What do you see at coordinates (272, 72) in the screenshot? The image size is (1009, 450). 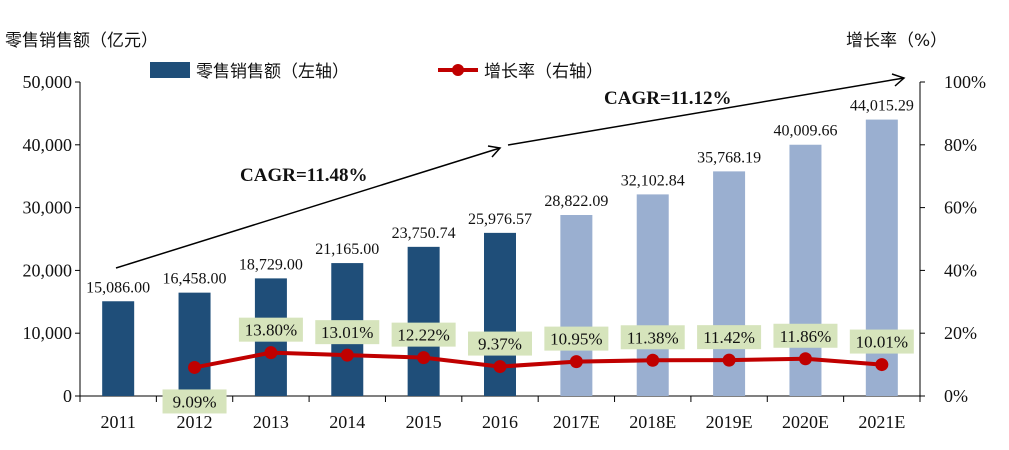 I see `legend-bar-label: 零售销售额（左轴）` at bounding box center [272, 72].